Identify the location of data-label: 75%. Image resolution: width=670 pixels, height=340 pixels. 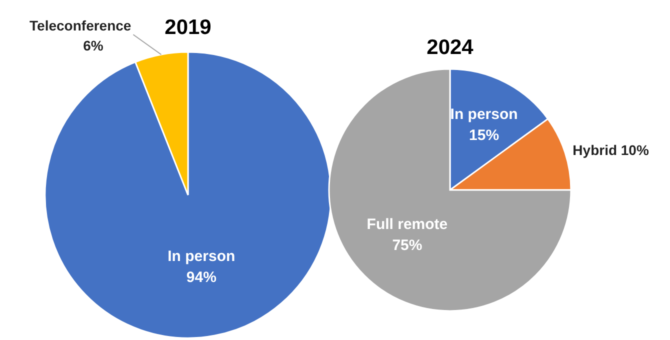
(407, 245).